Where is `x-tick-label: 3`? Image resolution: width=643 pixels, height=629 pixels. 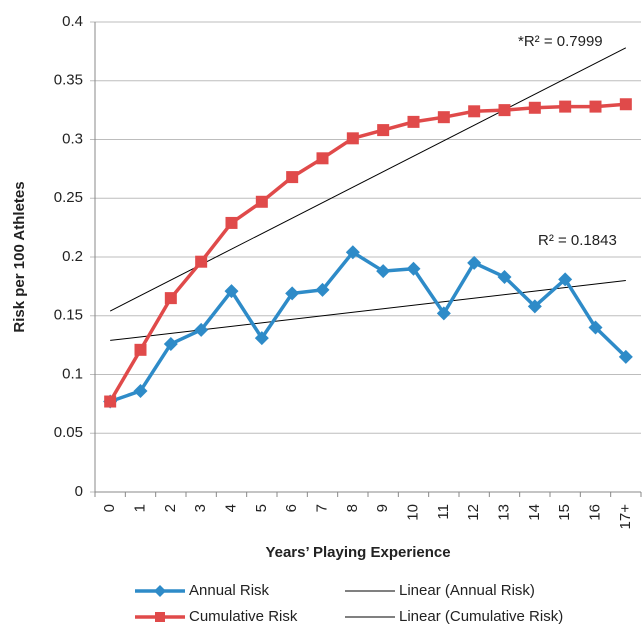
x-tick-label: 3 is located at coordinates (200, 508).